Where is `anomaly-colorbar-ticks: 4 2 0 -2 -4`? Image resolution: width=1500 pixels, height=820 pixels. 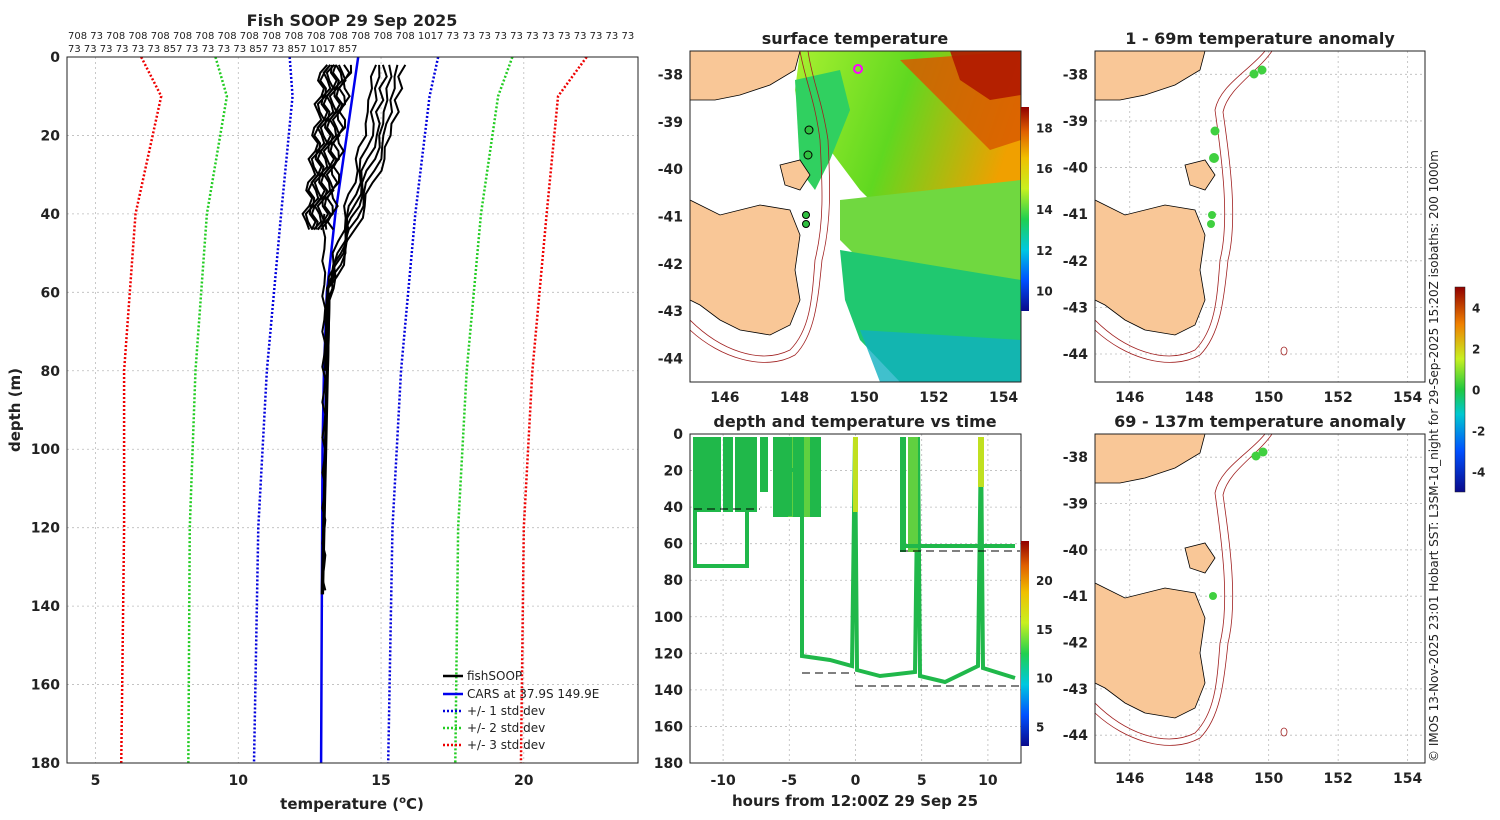 anomaly-colorbar-ticks: 4 2 0 -2 -4 is located at coordinates (1478, 391).